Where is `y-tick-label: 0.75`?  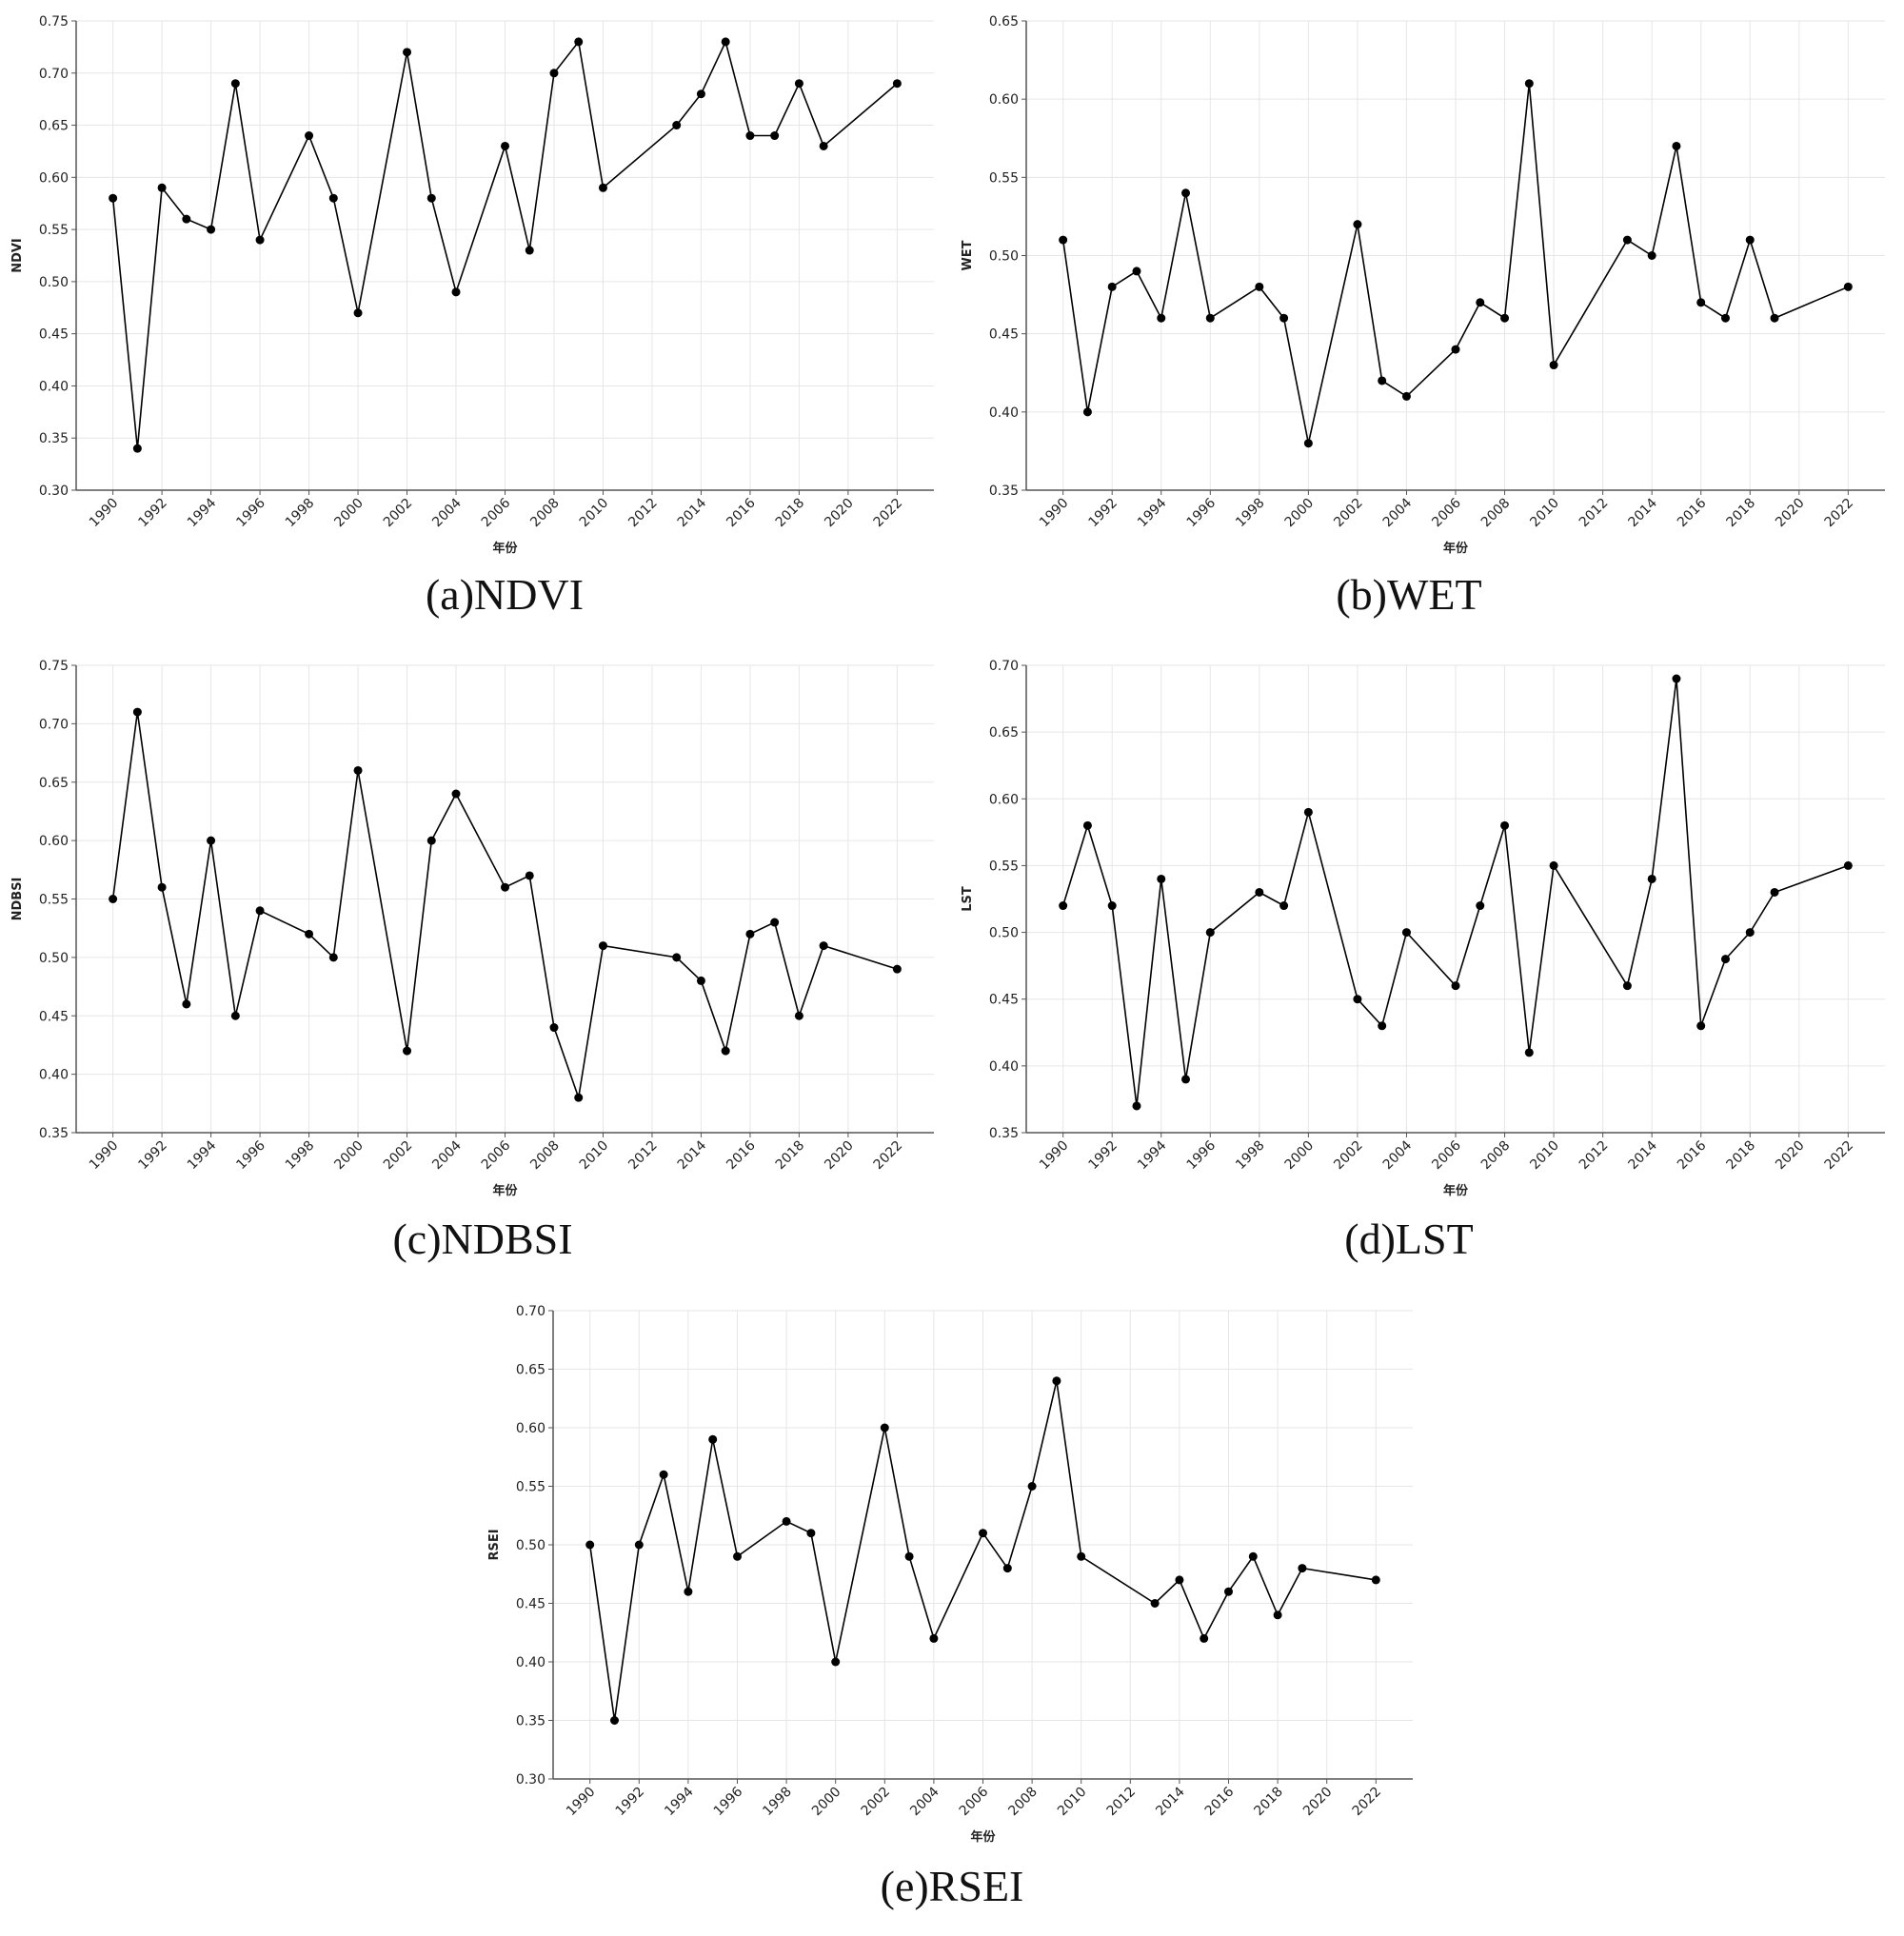
y-tick-label: 0.75 is located at coordinates (54, 22).